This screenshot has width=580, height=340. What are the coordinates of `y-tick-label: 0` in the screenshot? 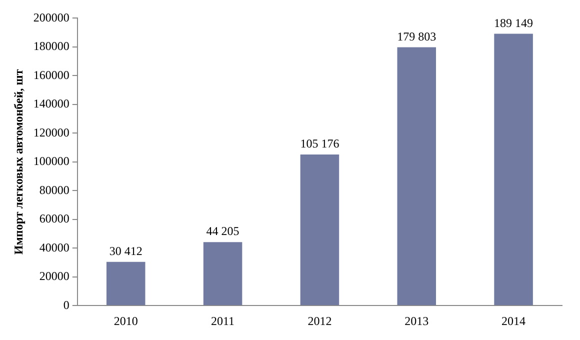 It's located at (66, 305).